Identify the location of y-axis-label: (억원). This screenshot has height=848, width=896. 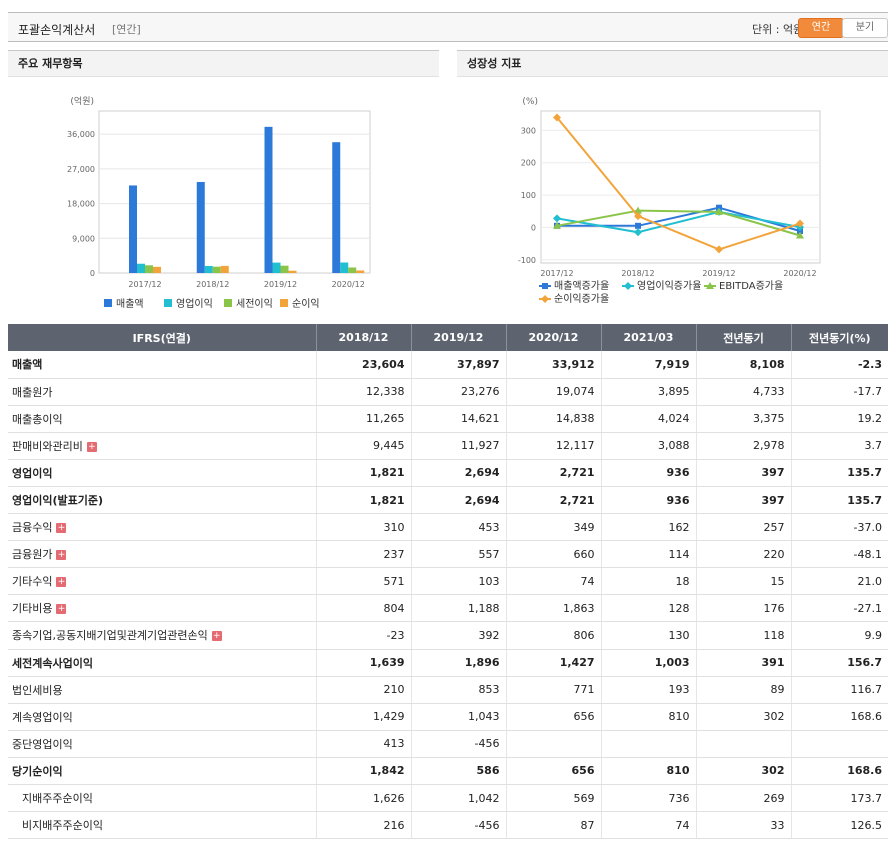
(82, 101).